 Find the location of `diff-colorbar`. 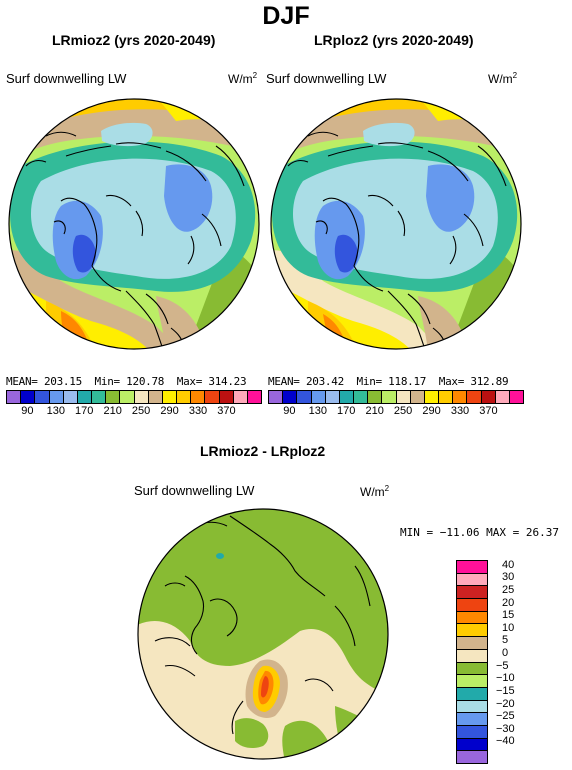

diff-colorbar is located at coordinates (472, 662).